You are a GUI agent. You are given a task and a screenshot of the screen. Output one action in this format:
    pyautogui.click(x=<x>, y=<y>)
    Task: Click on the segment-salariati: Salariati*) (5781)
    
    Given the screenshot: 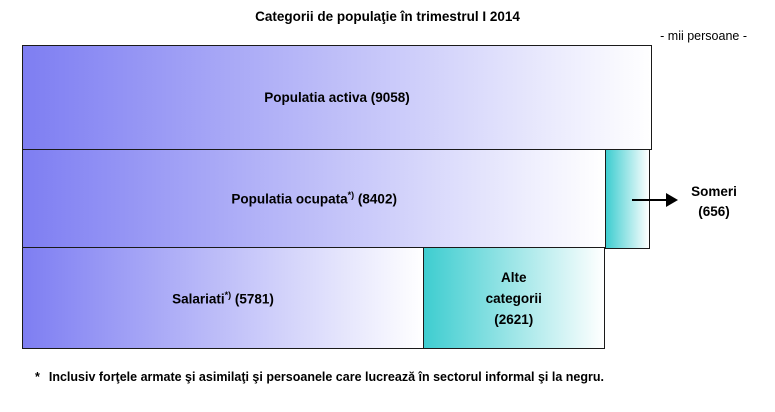 What is the action you would take?
    pyautogui.click(x=223, y=298)
    